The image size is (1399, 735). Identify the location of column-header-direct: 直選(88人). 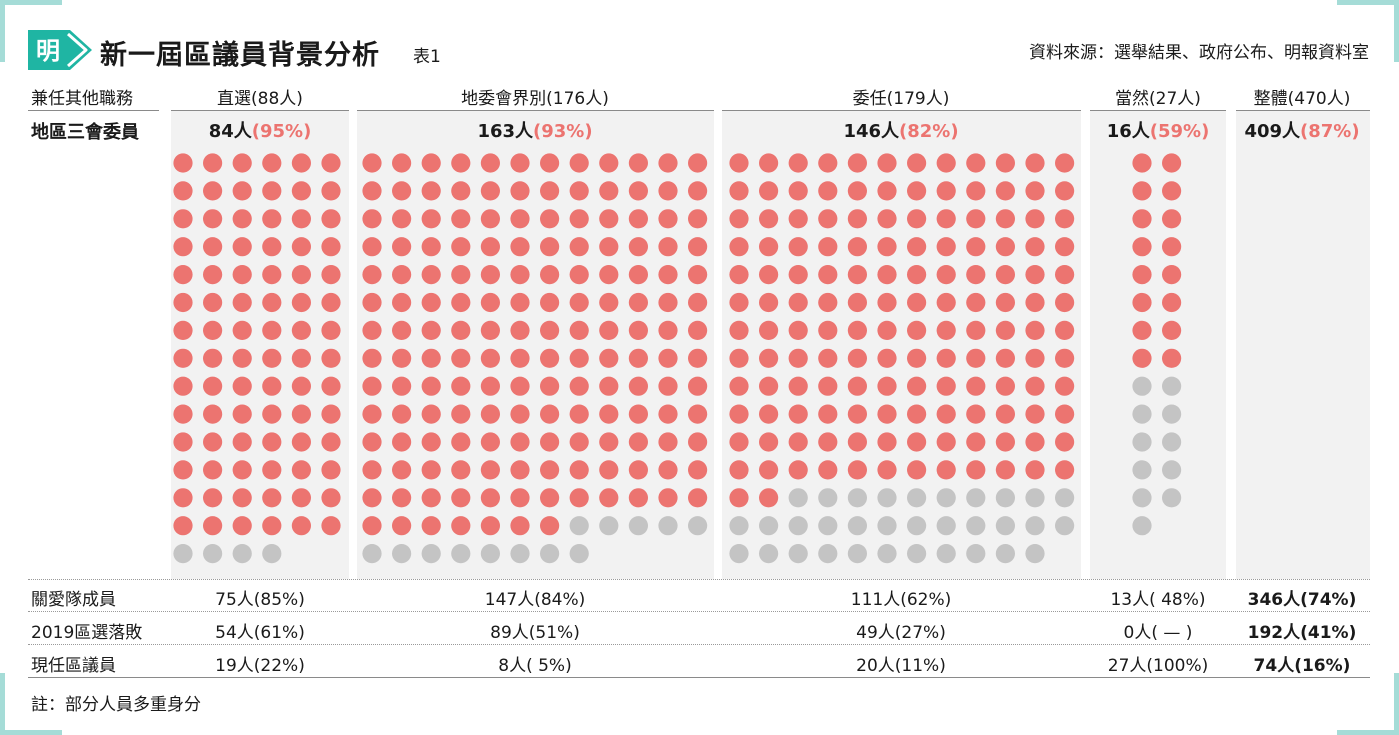
(260, 99).